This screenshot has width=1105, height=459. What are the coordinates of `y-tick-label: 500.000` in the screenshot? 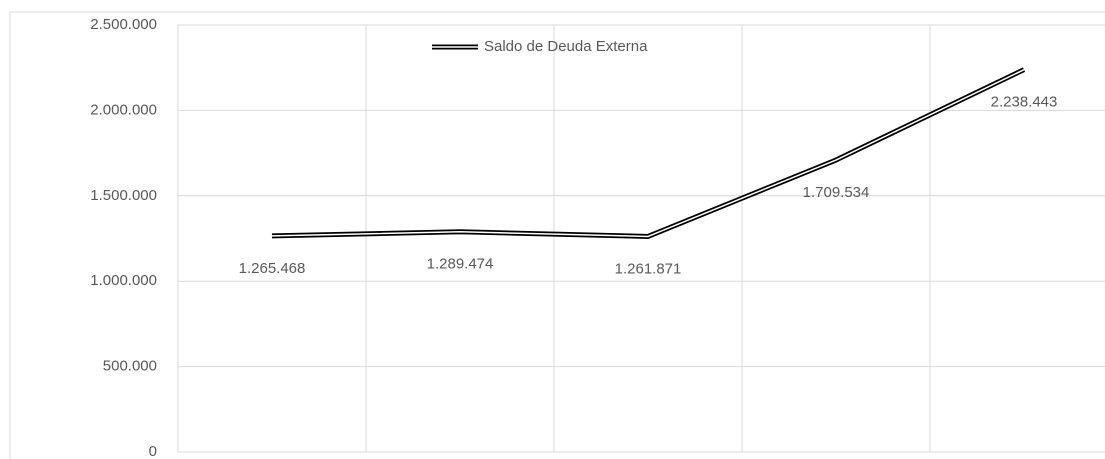 It's located at (130, 366).